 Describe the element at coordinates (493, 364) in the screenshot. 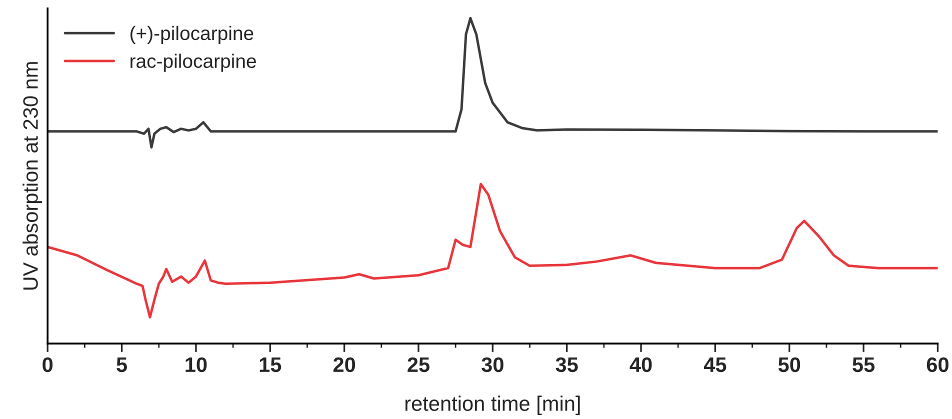

I see `x-tick-label: 30` at that location.